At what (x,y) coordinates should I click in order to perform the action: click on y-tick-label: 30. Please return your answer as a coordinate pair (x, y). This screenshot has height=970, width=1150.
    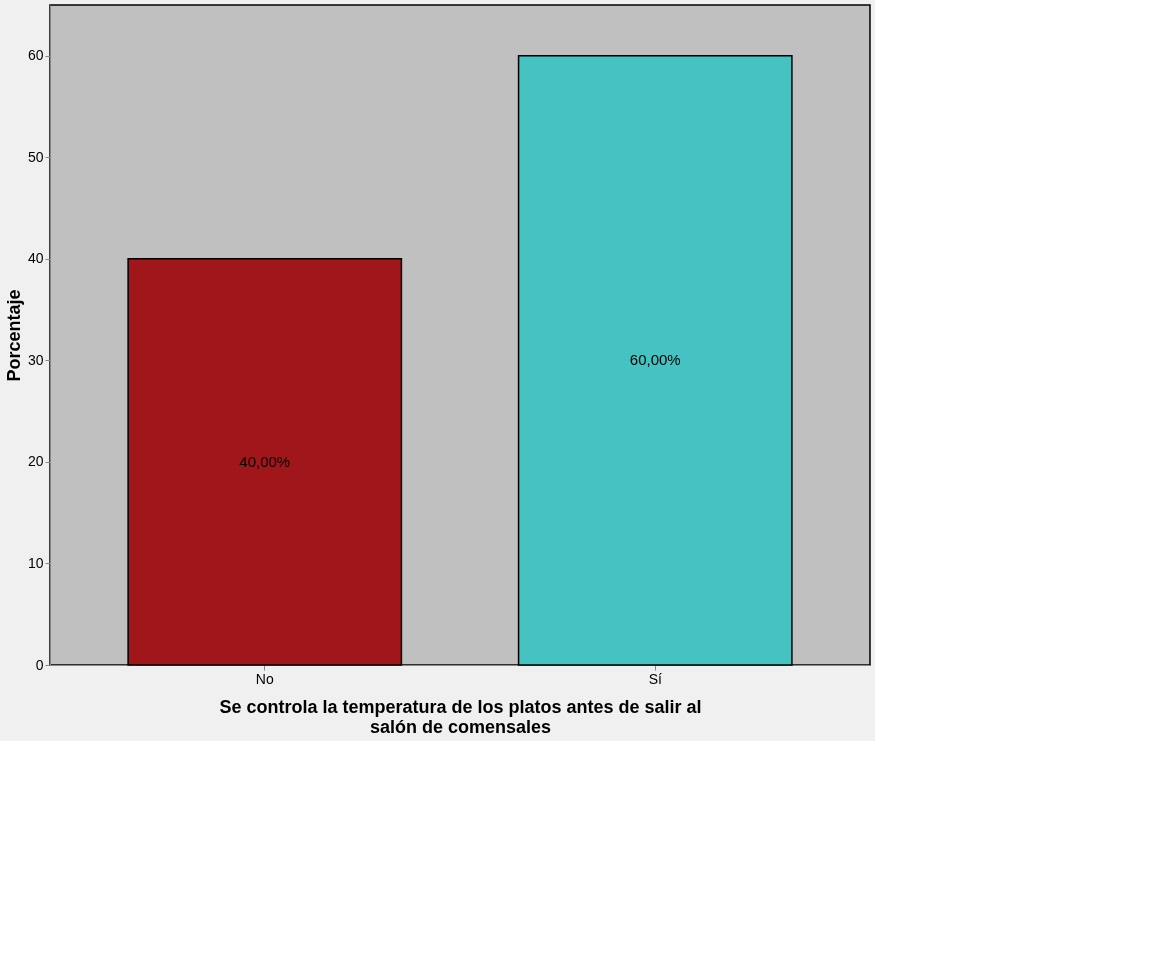
    Looking at the image, I should click on (35, 359).